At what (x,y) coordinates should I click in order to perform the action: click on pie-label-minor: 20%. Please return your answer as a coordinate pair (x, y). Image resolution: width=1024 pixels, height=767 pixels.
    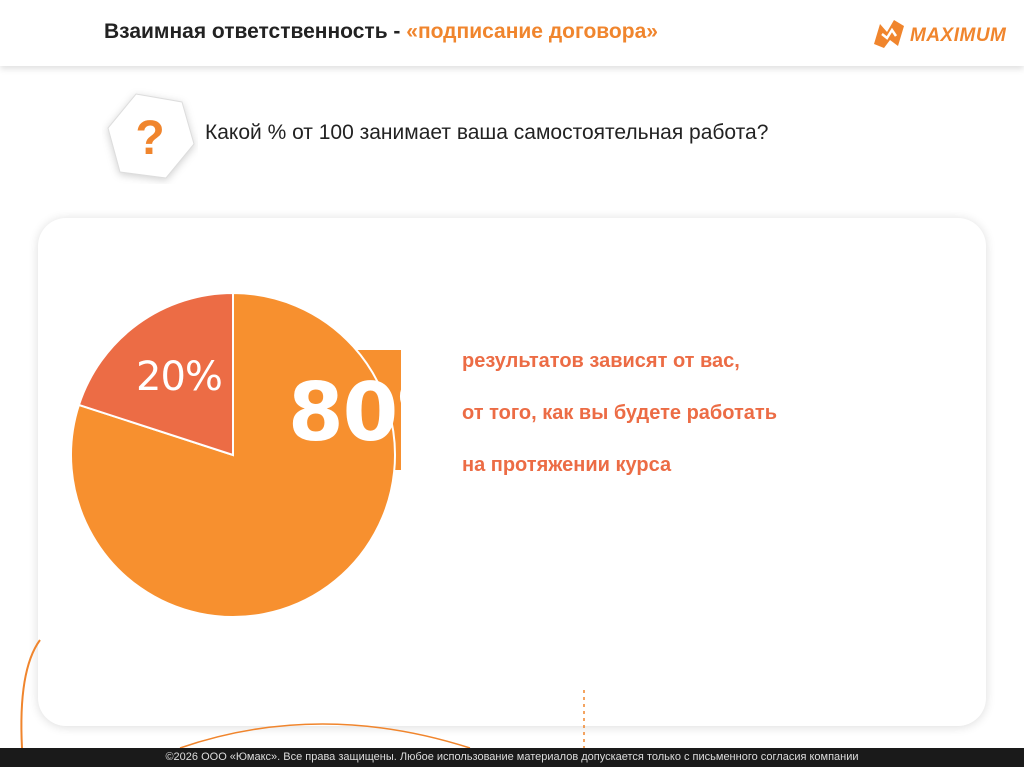
    Looking at the image, I should click on (179, 377).